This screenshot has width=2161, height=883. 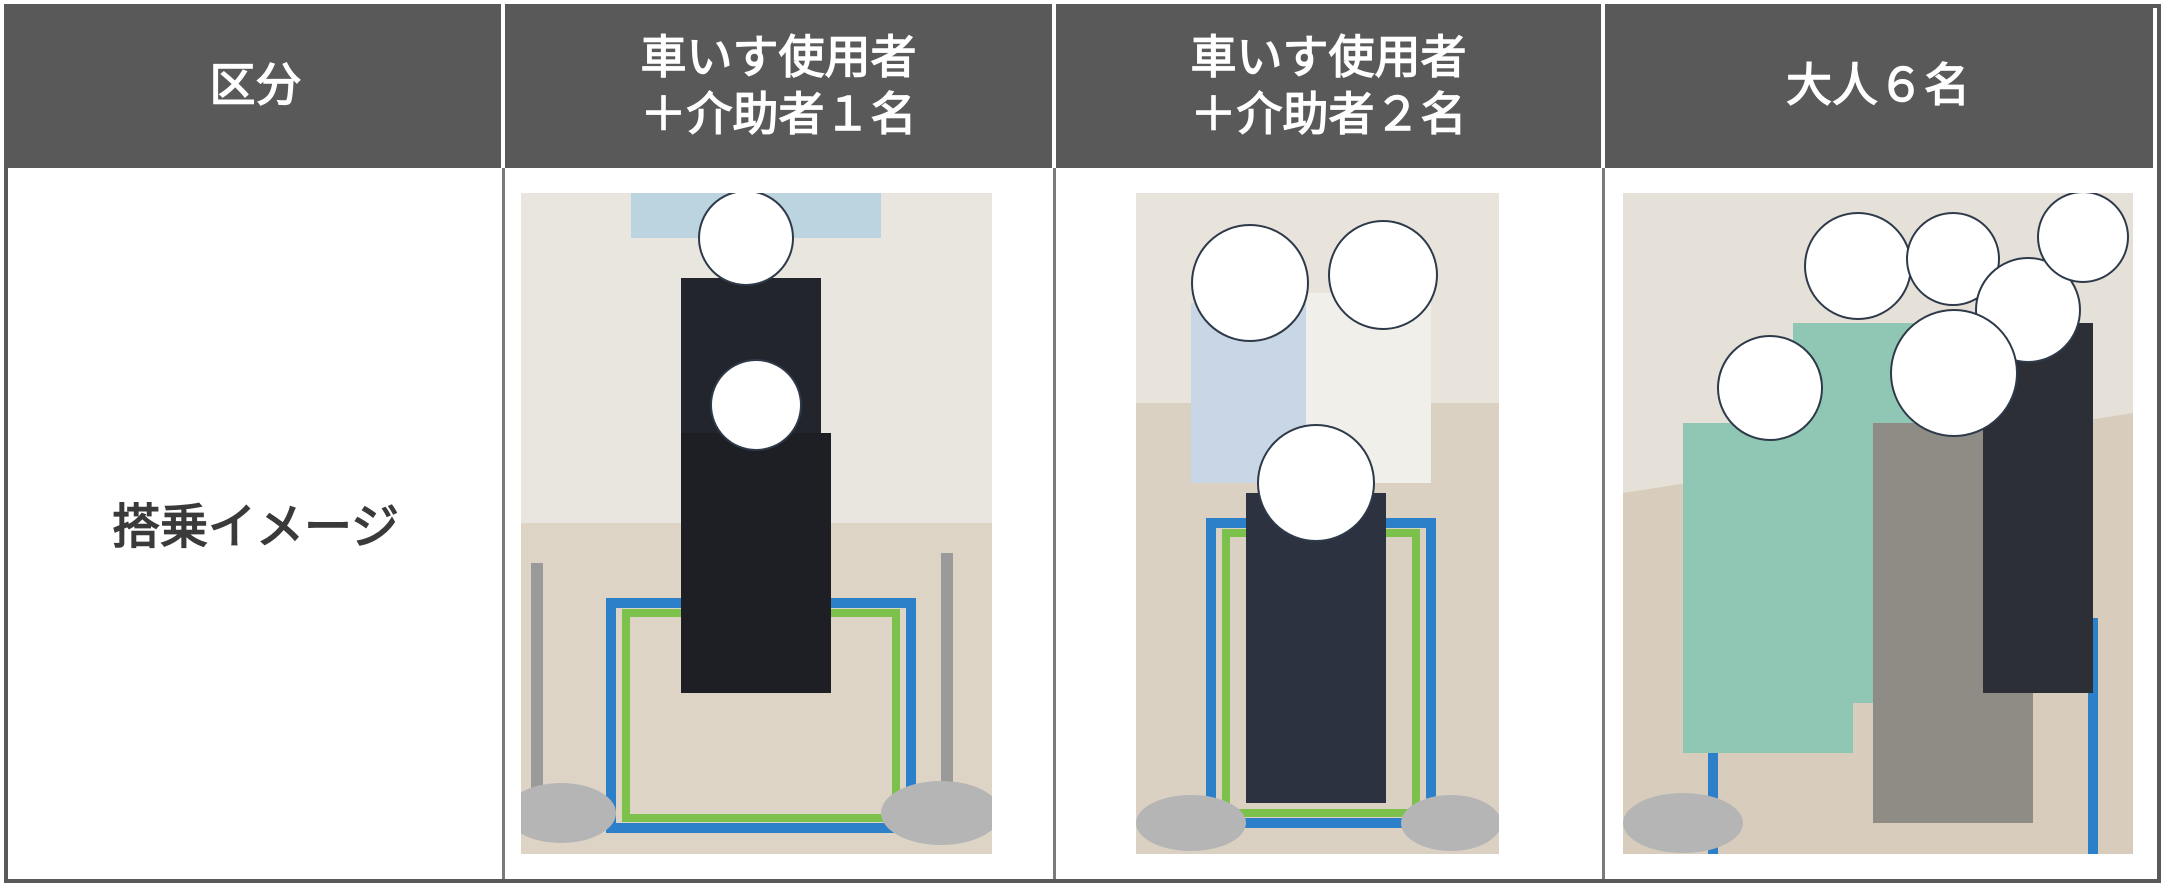 I want to click on header-text: 大人６名, so click(x=1878, y=85).